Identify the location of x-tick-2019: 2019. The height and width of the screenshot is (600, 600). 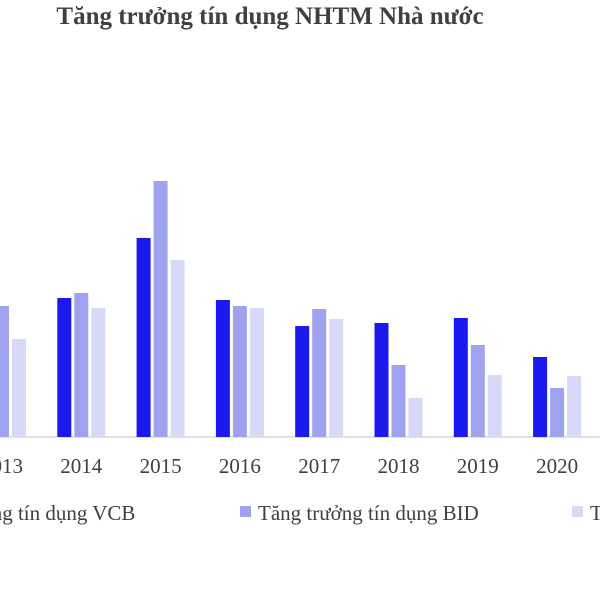
(478, 466).